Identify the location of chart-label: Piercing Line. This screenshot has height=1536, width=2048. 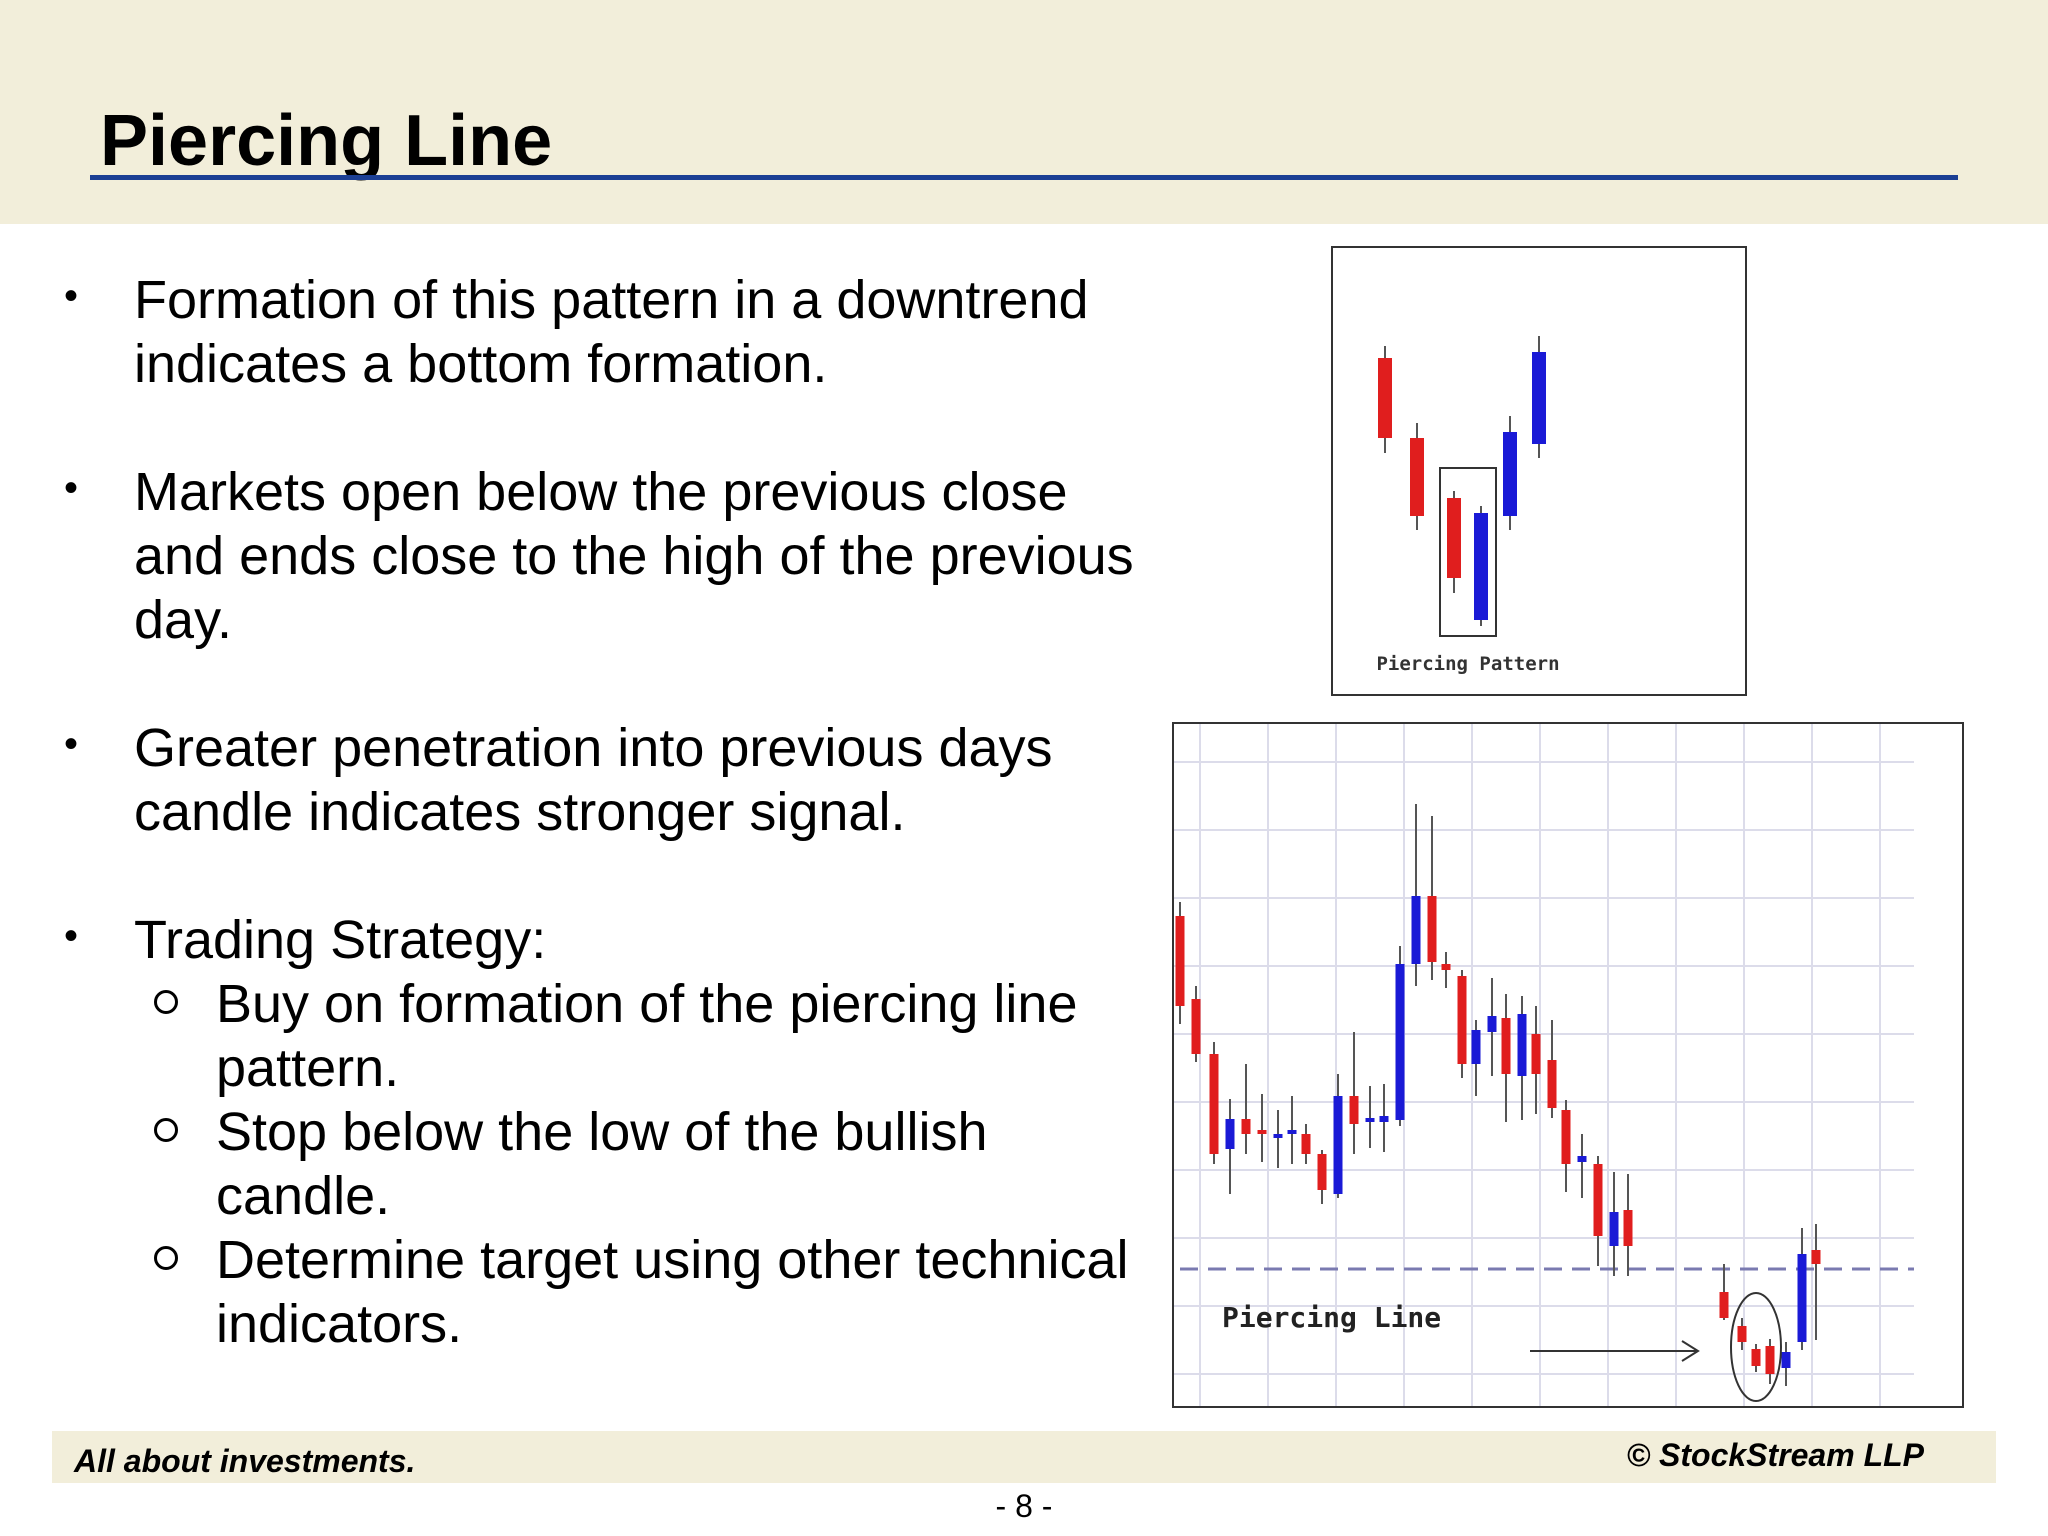
(1331, 1317).